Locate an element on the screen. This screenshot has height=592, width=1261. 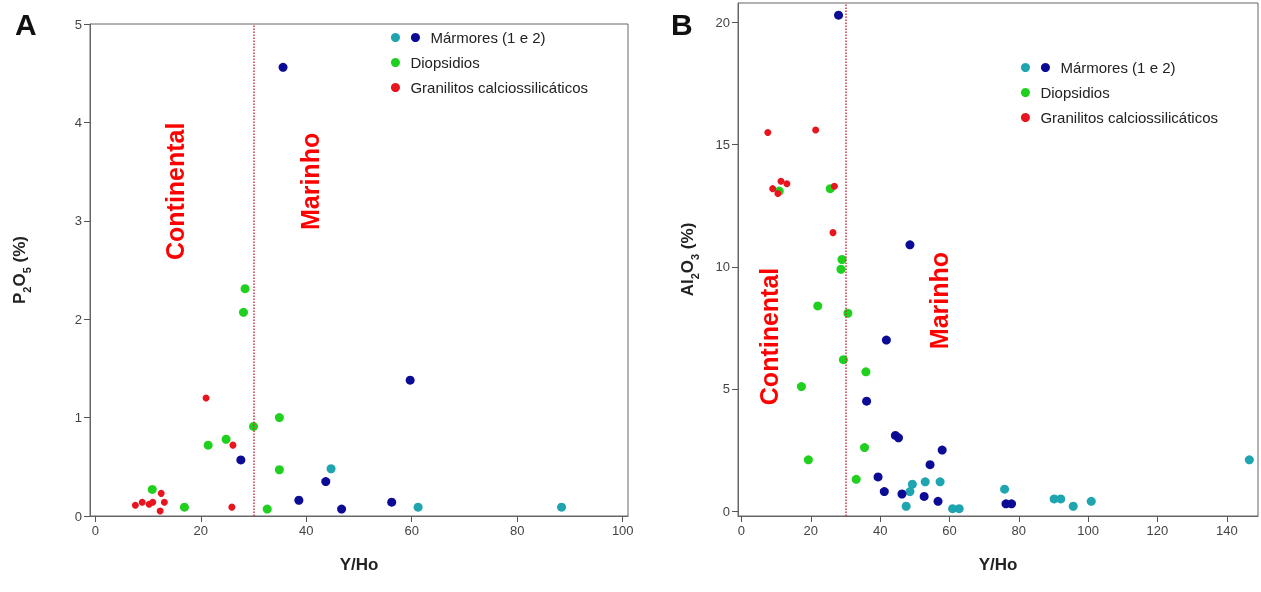
y-axis-title: Al2O3 (%) is located at coordinates (689, 259).